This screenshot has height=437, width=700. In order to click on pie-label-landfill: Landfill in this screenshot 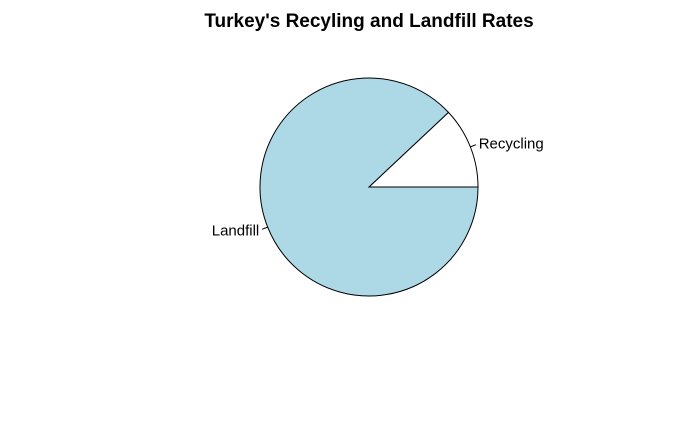, I will do `click(236, 230)`.